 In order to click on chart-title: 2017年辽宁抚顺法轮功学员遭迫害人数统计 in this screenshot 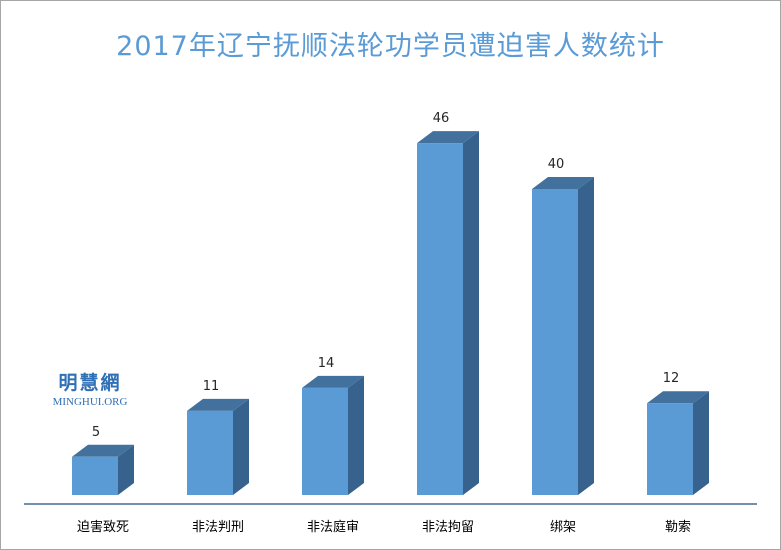, I will do `click(390, 46)`.